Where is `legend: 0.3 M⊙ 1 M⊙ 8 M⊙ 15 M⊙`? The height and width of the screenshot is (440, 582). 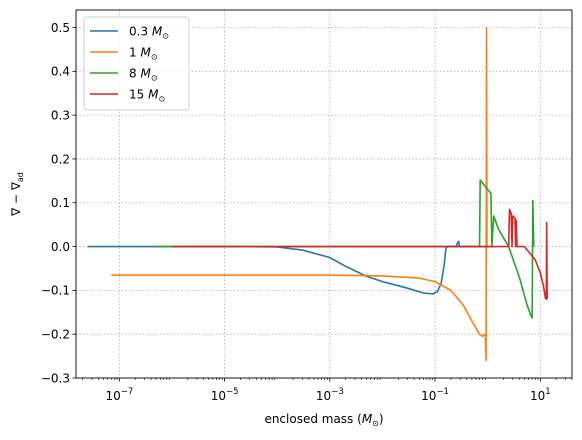 legend: 0.3 M⊙ 1 M⊙ 8 M⊙ 15 M⊙ is located at coordinates (136, 63).